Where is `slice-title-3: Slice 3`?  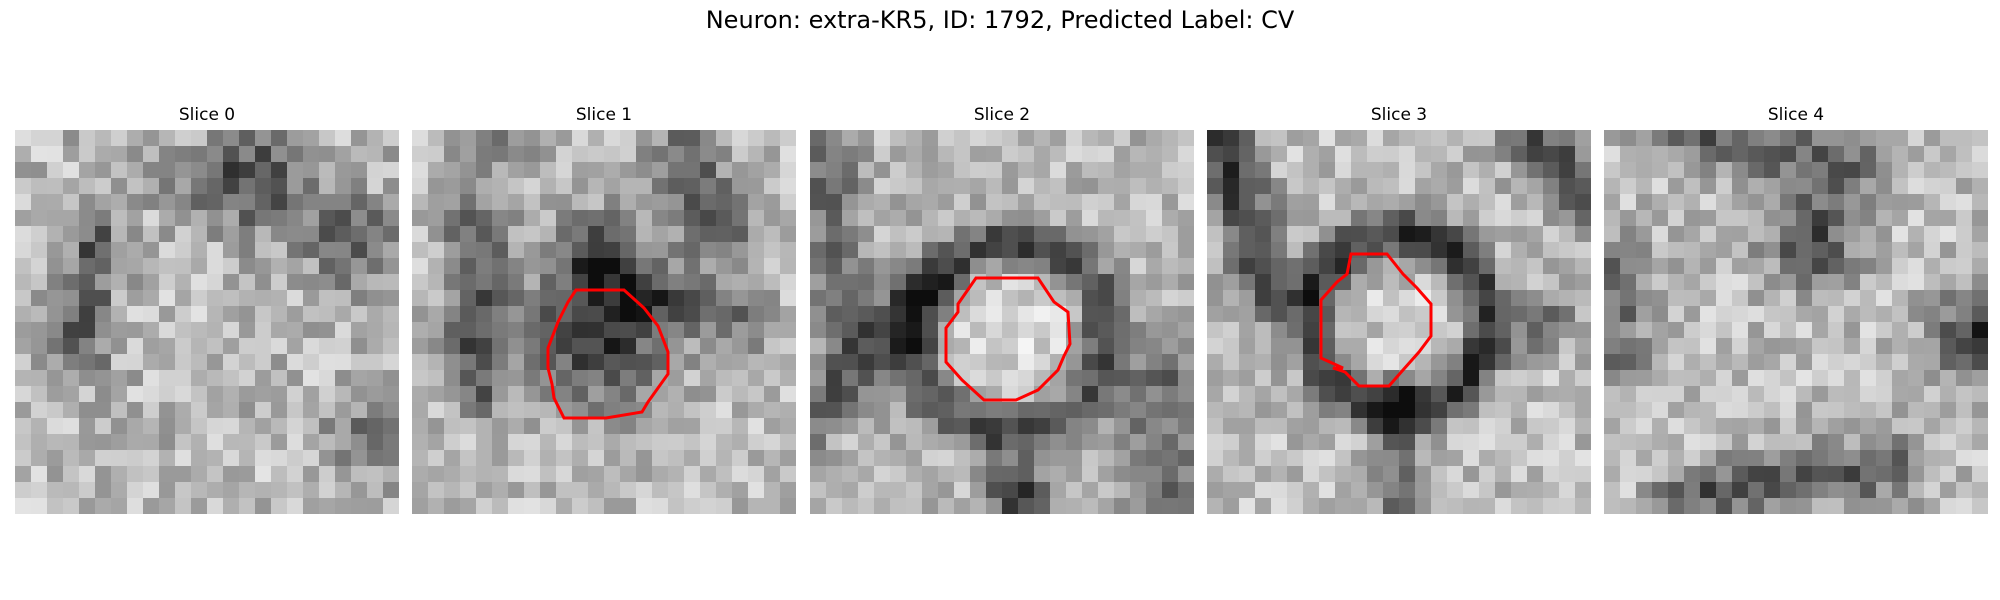 slice-title-3: Slice 3 is located at coordinates (1399, 115).